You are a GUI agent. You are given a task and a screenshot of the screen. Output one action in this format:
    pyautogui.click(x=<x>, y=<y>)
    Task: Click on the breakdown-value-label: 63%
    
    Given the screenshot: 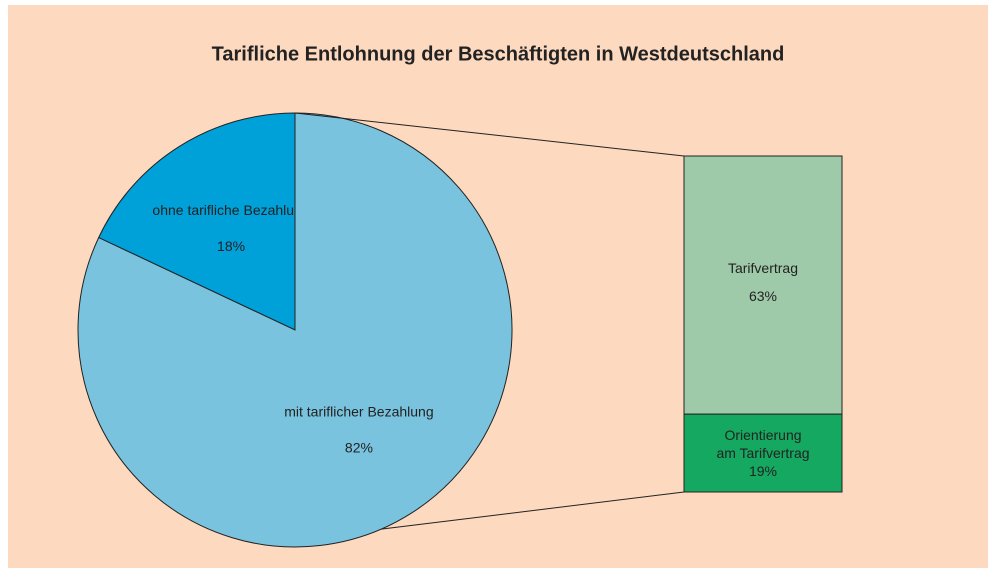 What is the action you would take?
    pyautogui.click(x=763, y=296)
    